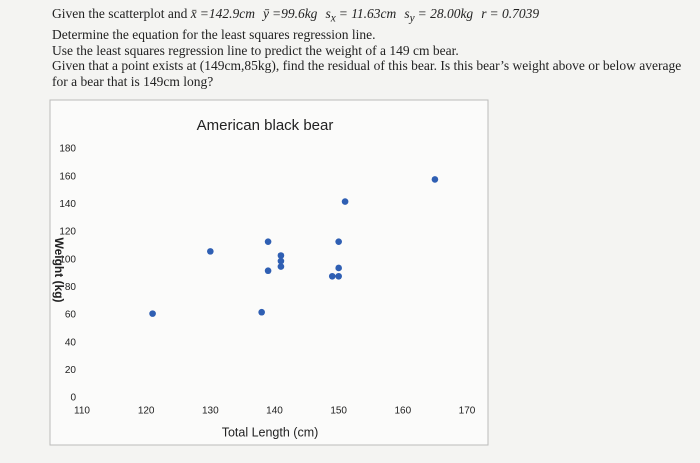  I want to click on x-tick-label: 170, so click(467, 411).